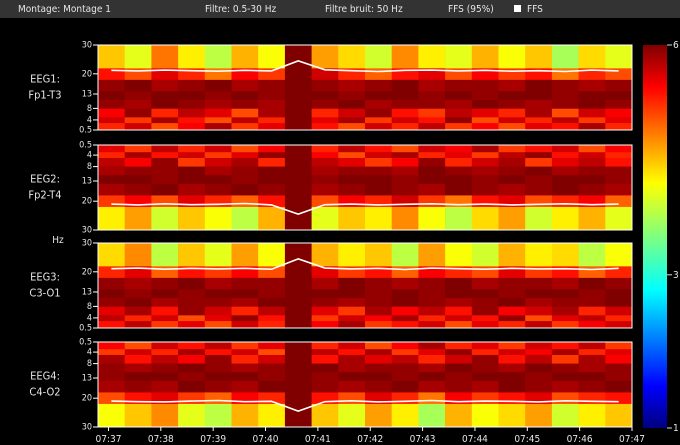  Describe the element at coordinates (240, 9) in the screenshot. I see `filter: Filtre: 0.5-30 Hz` at that location.